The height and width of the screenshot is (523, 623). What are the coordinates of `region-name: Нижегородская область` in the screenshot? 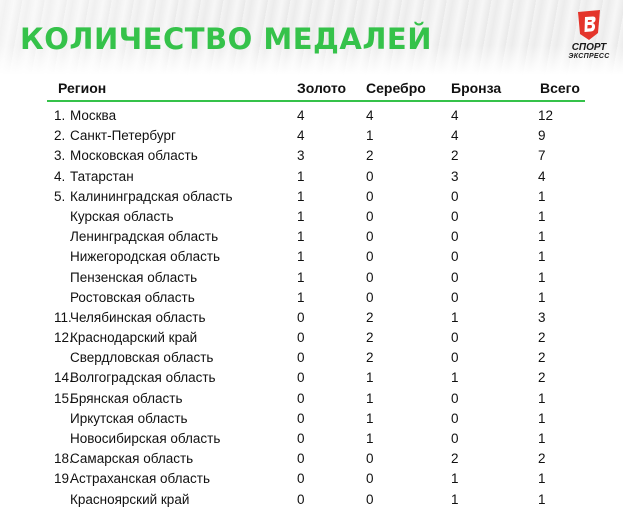 It's located at (145, 257).